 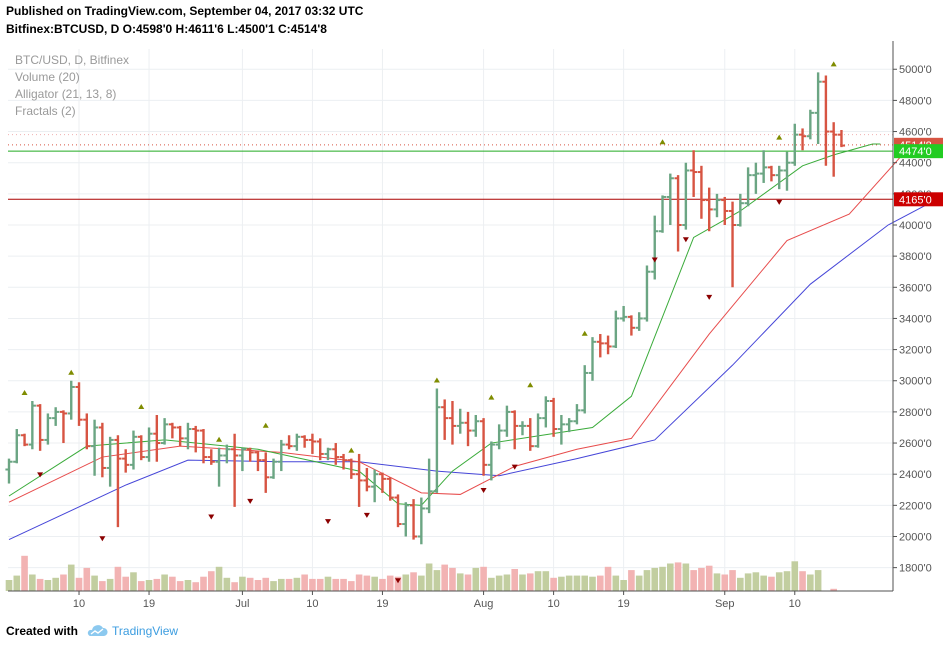 What do you see at coordinates (97, 631) in the screenshot?
I see `tradingview-cloud-icon` at bounding box center [97, 631].